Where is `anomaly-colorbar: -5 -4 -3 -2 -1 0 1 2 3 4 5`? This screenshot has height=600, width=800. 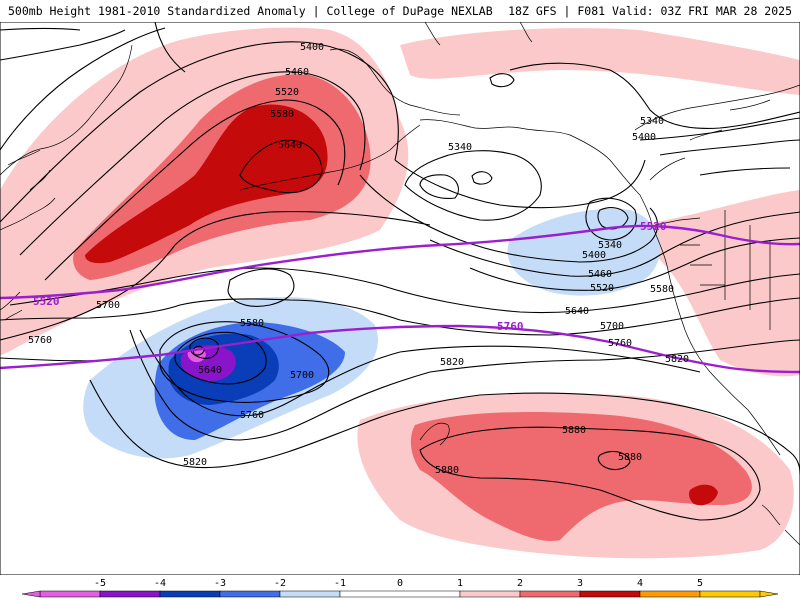
anomaly-colorbar: -5 -4 -3 -2 -1 0 1 2 3 4 5 is located at coordinates (400, 588).